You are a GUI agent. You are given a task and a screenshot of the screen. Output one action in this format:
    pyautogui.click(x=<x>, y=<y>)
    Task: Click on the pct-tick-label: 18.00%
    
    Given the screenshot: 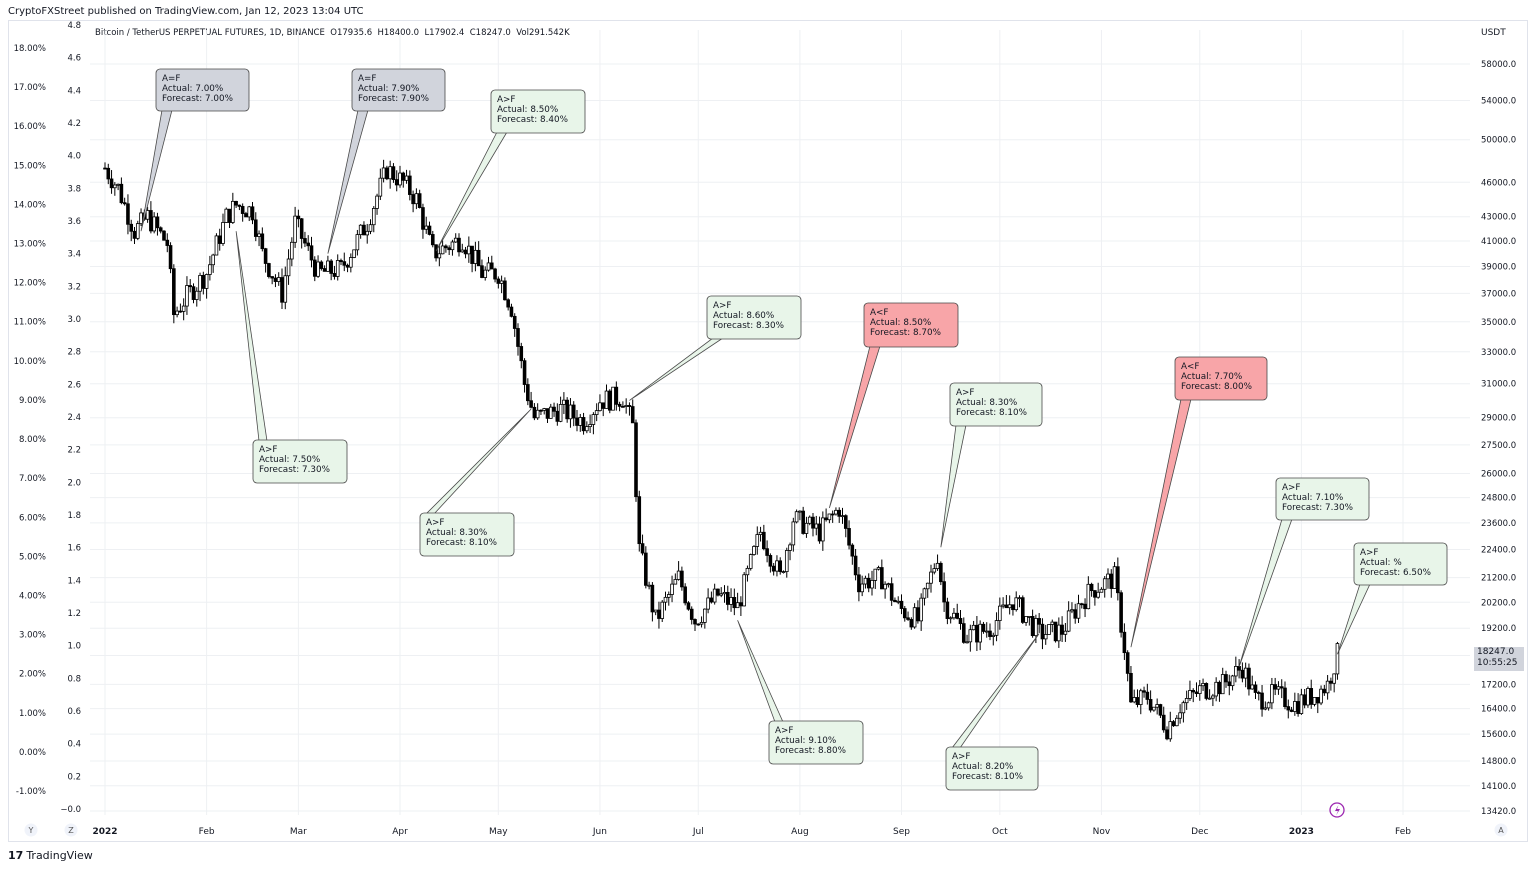 What is the action you would take?
    pyautogui.click(x=30, y=49)
    